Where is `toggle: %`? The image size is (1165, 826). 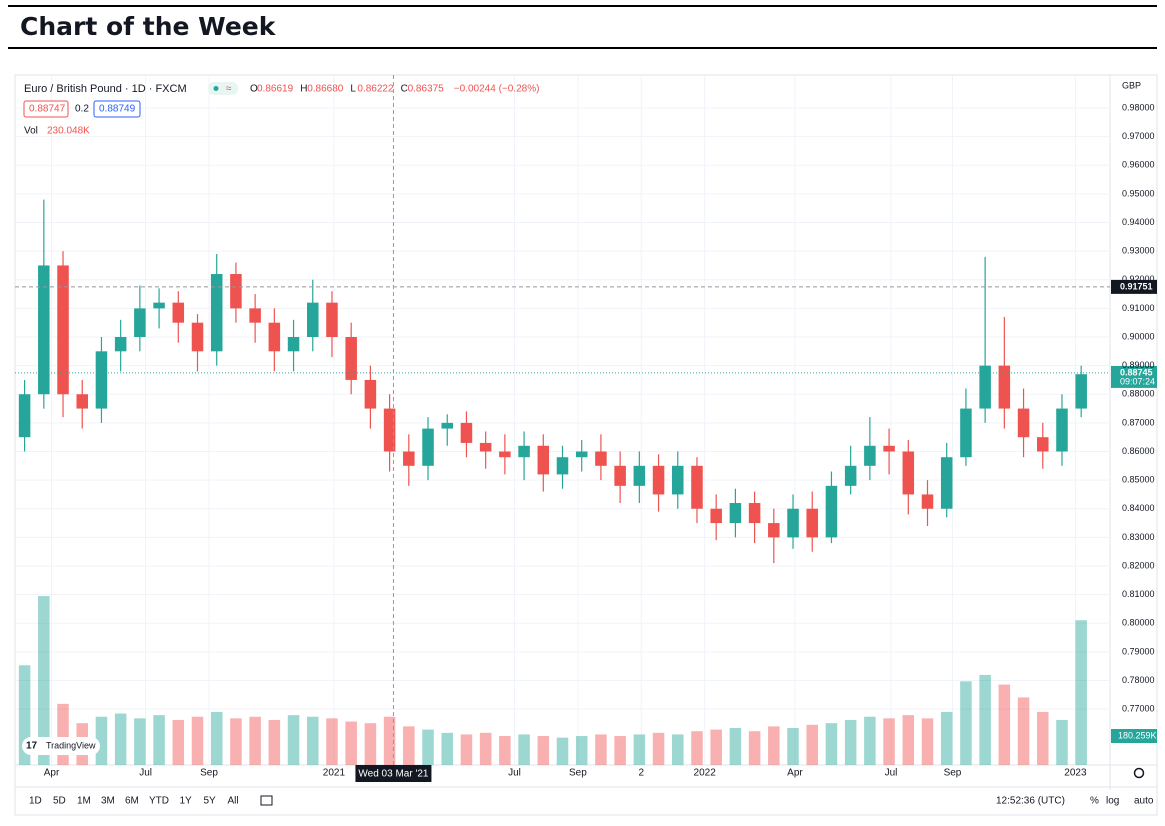 toggle: % is located at coordinates (1094, 801).